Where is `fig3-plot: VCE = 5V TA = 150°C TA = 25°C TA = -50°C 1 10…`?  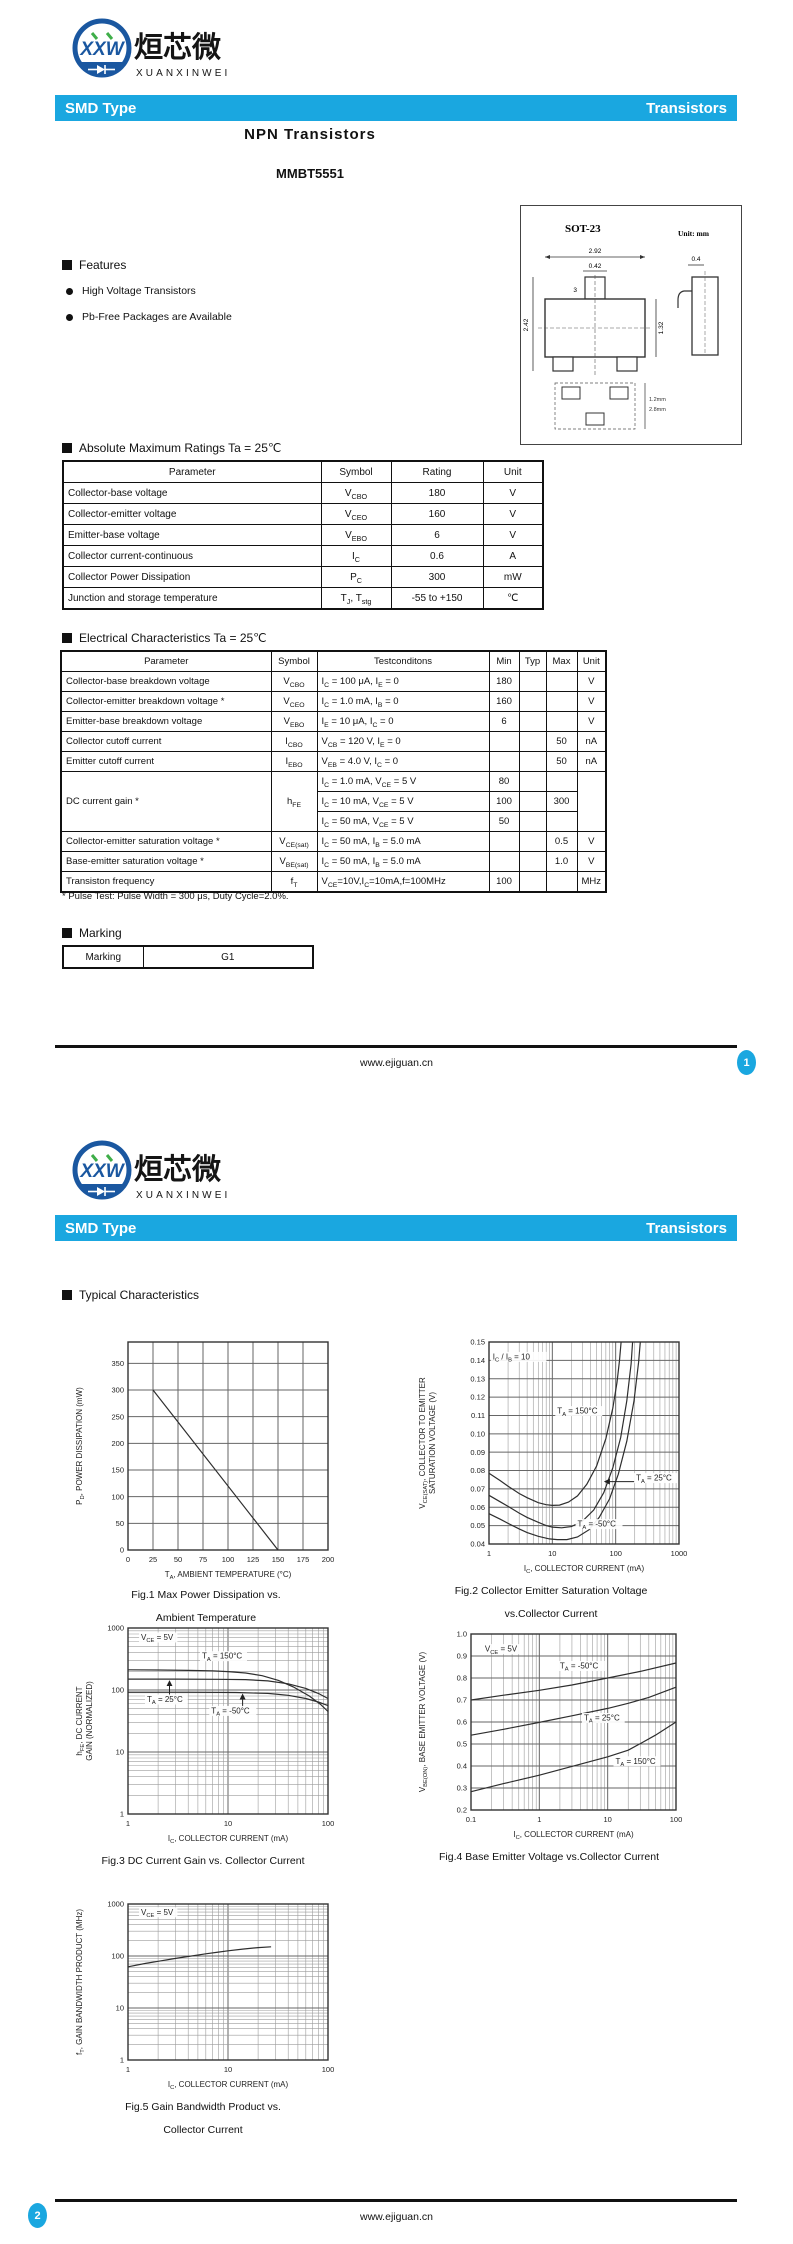
fig3-plot: VCE = 5V TA = 150°C TA = 25°C TA = -50°C 1 10… is located at coordinates (203, 1734).